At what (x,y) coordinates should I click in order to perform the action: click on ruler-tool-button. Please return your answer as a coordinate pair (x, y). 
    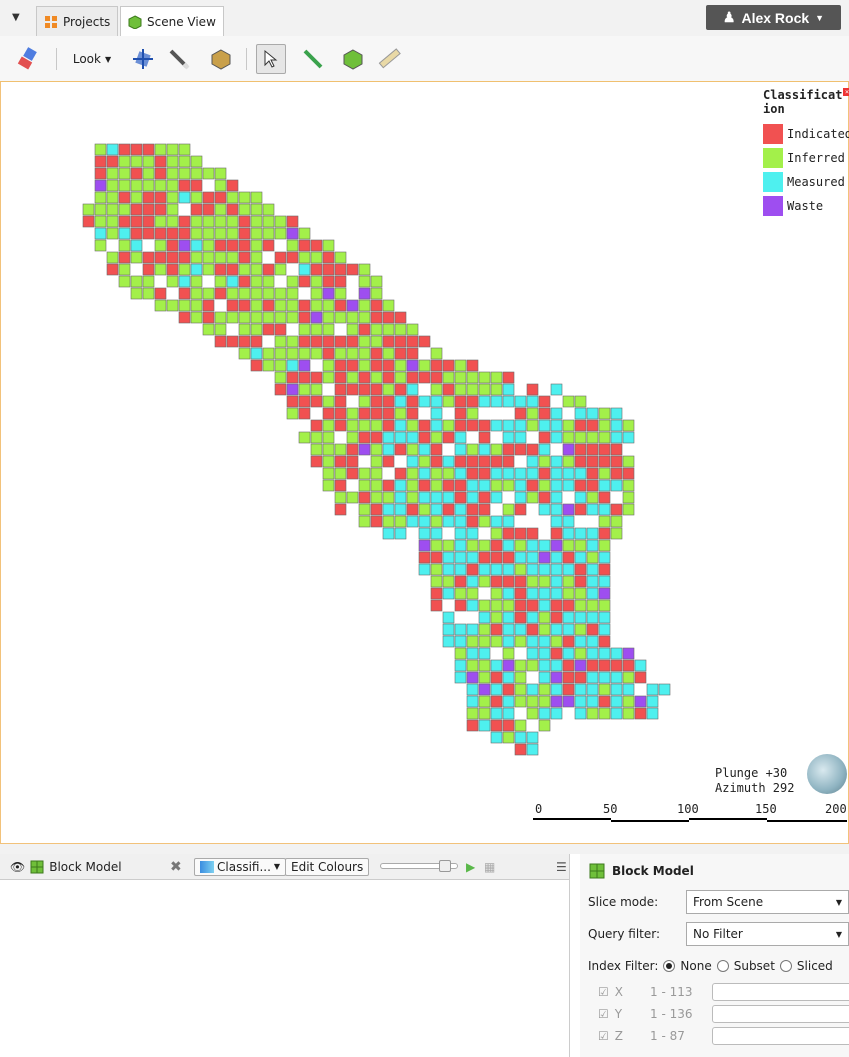
    Looking at the image, I should click on (389, 59).